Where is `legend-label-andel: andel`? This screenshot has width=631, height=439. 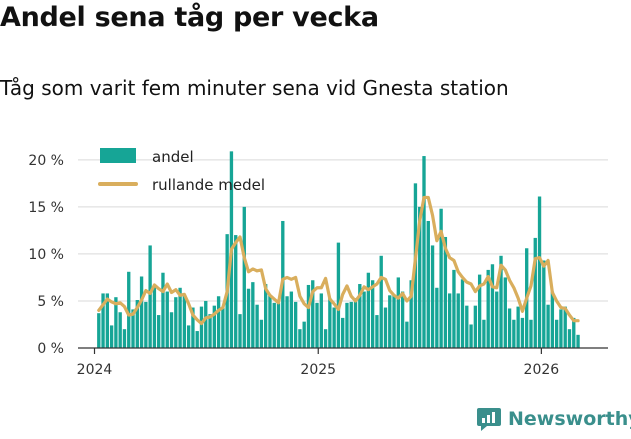
legend-label-andel: andel is located at coordinates (173, 157).